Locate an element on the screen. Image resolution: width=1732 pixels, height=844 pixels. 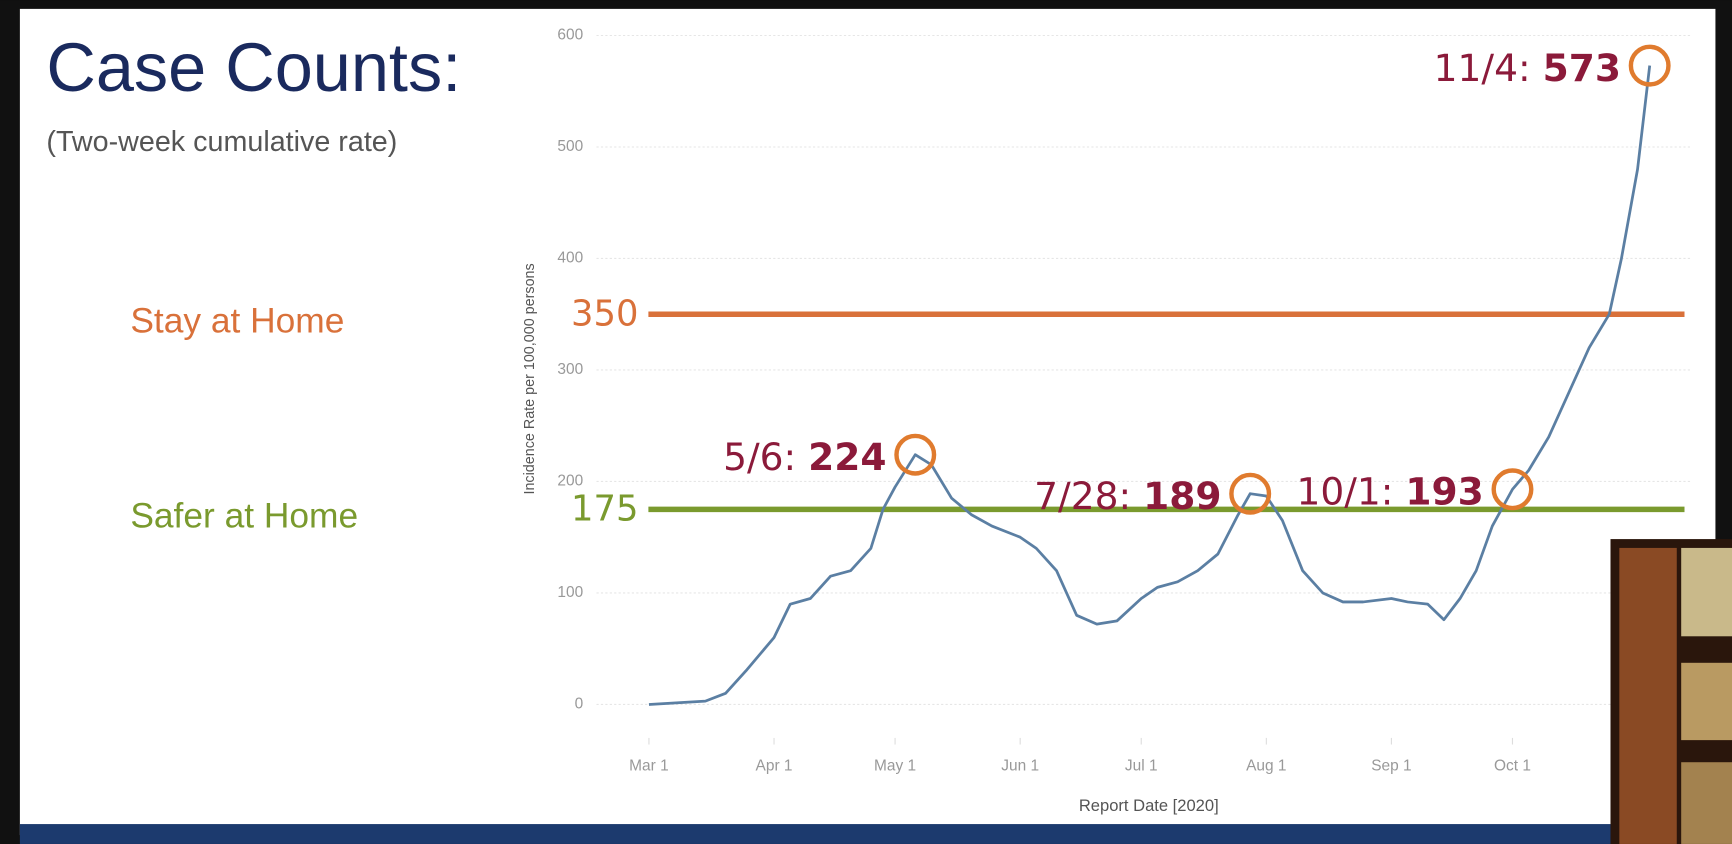
reference-value: 175 is located at coordinates (604, 508).